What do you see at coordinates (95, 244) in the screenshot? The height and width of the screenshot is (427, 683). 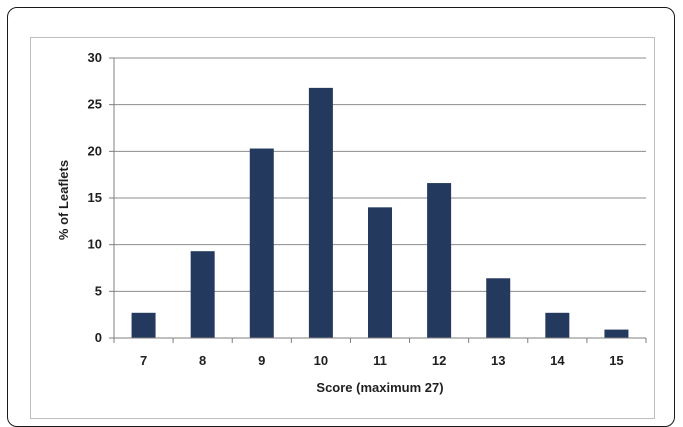 I see `y-tick-label: 10` at bounding box center [95, 244].